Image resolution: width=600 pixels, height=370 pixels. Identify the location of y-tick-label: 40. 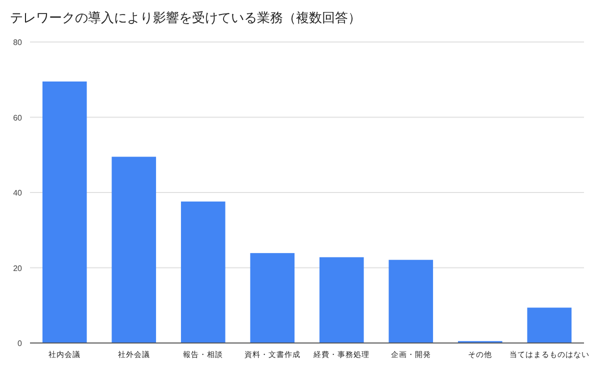
(18, 193).